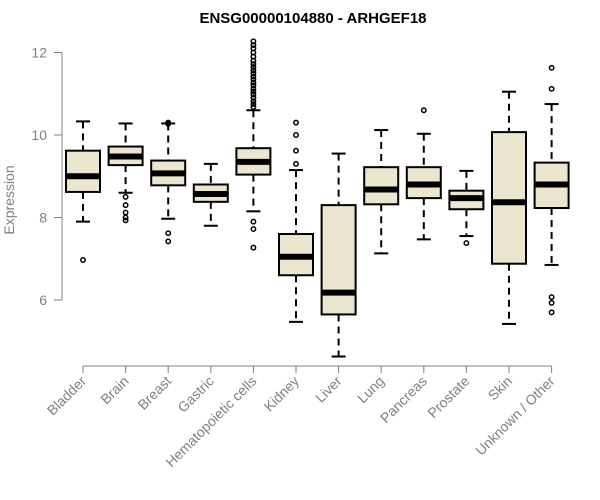 This screenshot has width=600, height=500. What do you see at coordinates (551, 190) in the screenshot?
I see `box-unknown-other` at bounding box center [551, 190].